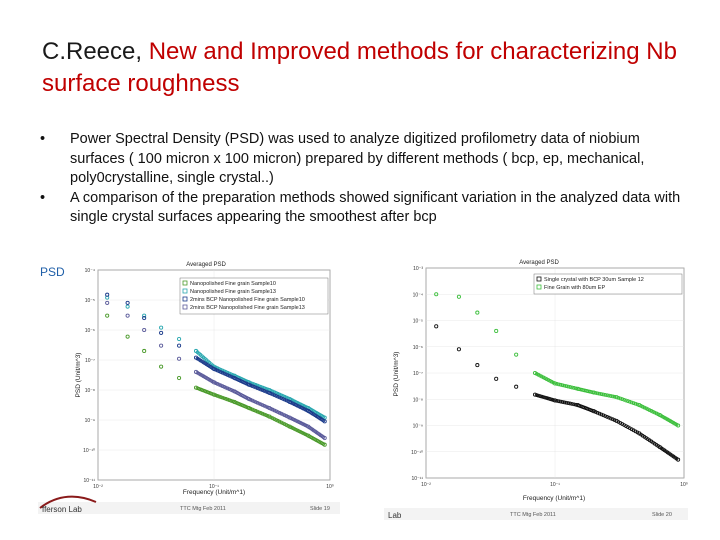  What do you see at coordinates (418, 269) in the screenshot?
I see `y-tick-label: 10⁻³` at bounding box center [418, 269].